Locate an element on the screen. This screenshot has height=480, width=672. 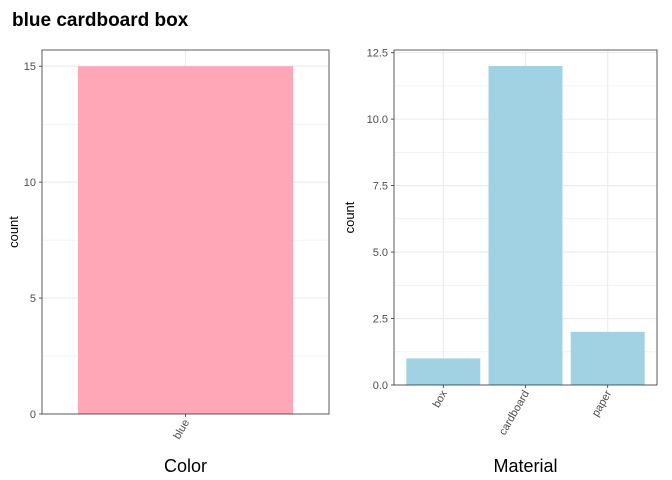
y-tick-label: 5.0 is located at coordinates (380, 253).